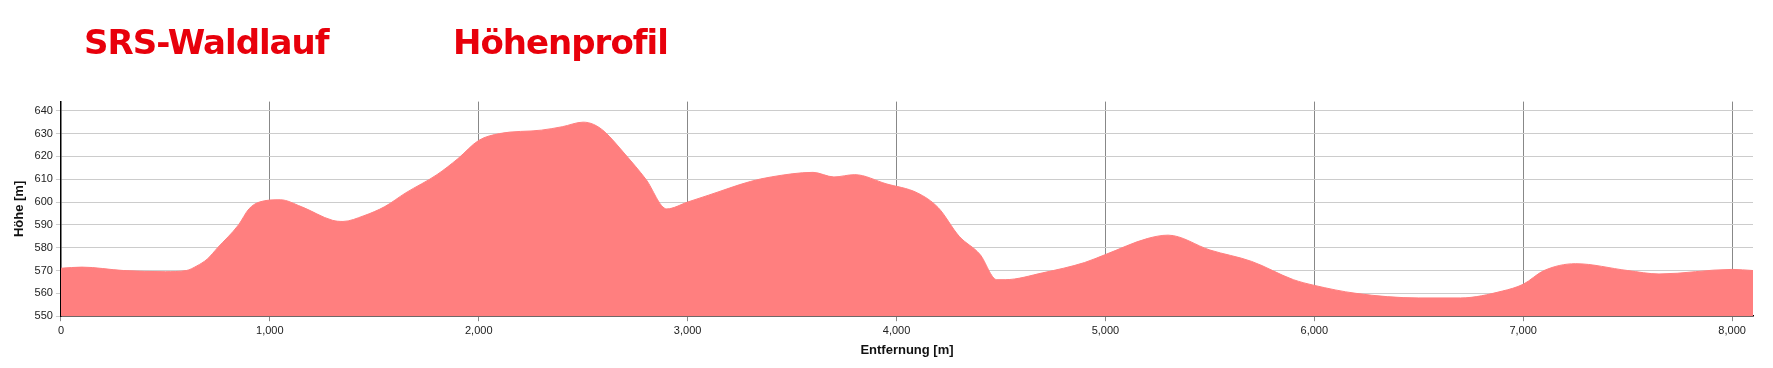 Image resolution: width=1773 pixels, height=368 pixels. Describe the element at coordinates (43, 292) in the screenshot. I see `y-tick-label: 560` at that location.